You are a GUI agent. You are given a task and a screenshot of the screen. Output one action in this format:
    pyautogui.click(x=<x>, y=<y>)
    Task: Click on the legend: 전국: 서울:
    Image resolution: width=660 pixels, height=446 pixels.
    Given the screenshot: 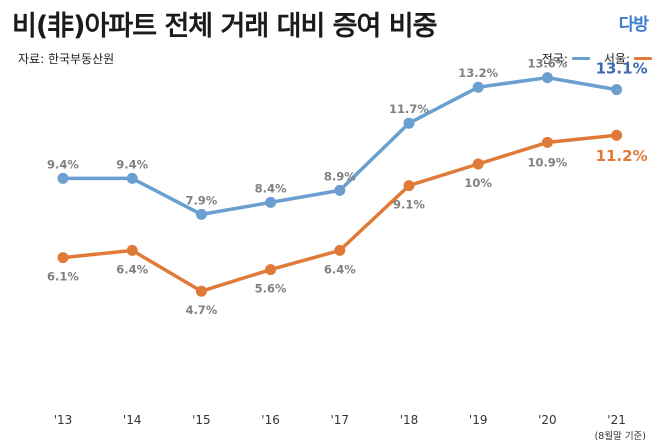 What is the action you would take?
    pyautogui.click(x=590, y=58)
    